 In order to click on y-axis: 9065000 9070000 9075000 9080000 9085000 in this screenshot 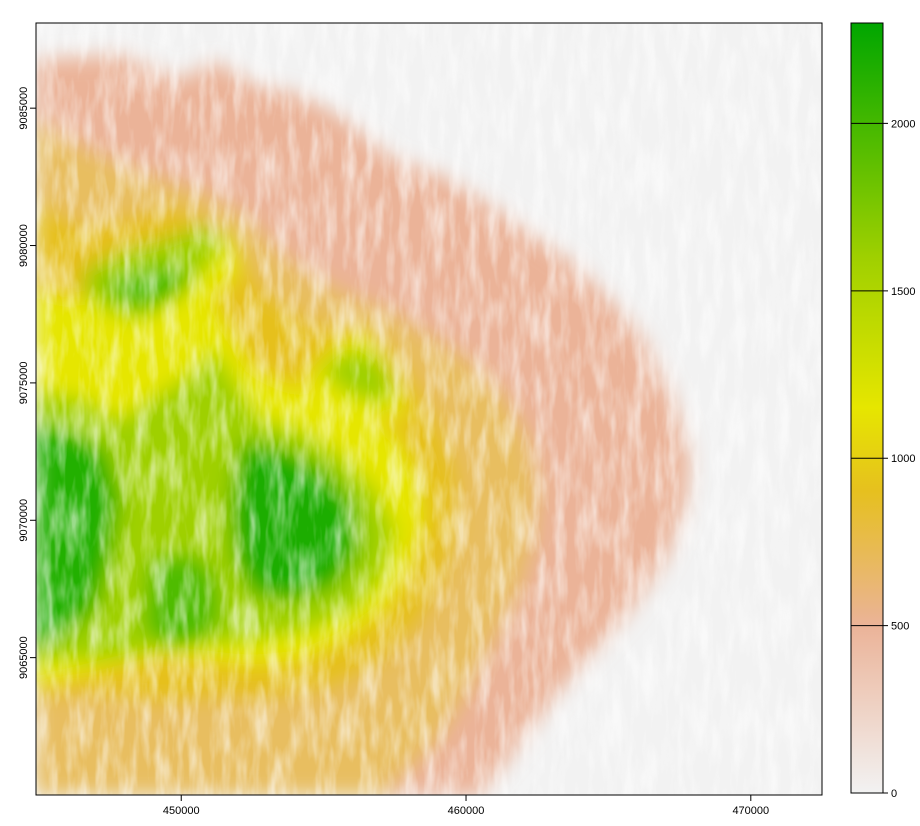, I will do `click(27, 383)`.